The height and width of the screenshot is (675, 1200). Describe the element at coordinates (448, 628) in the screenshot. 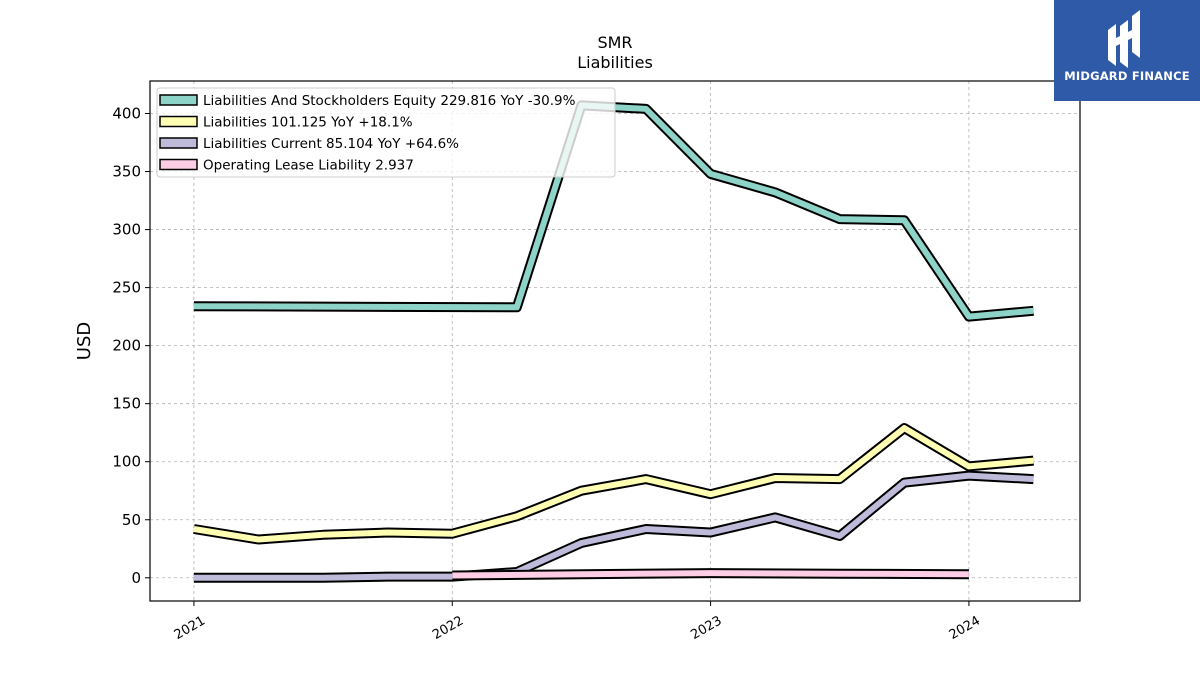

I see `x-tick-label: 2022` at that location.